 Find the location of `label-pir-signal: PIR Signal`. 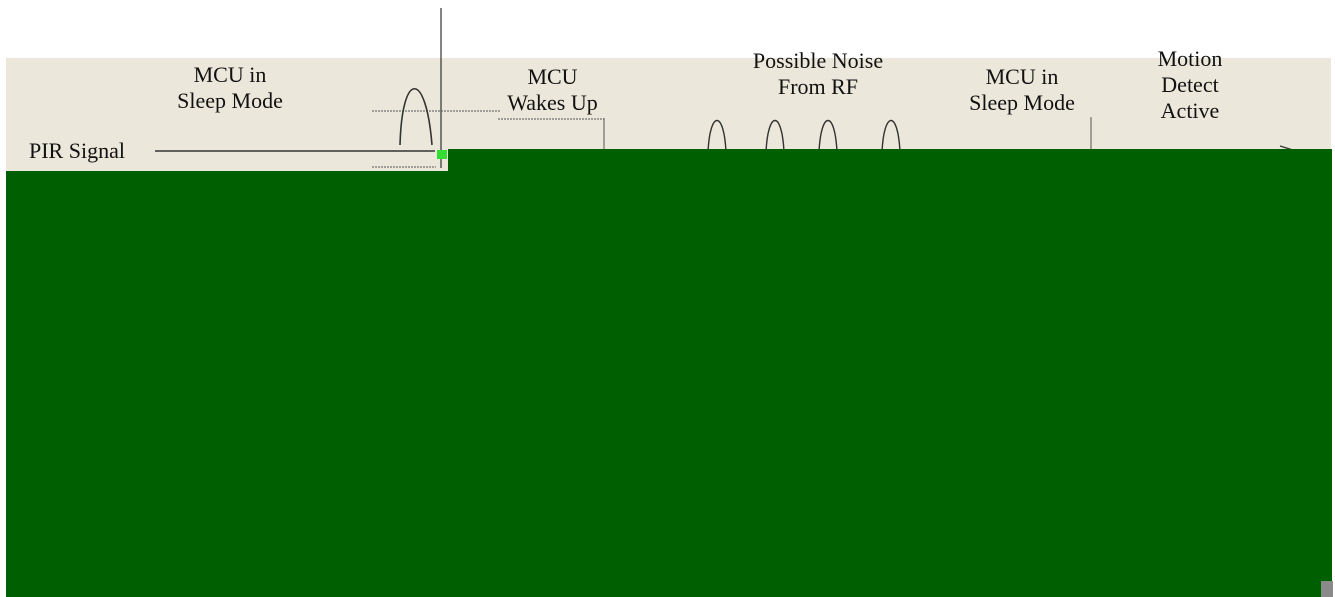

label-pir-signal: PIR Signal is located at coordinates (77, 150).